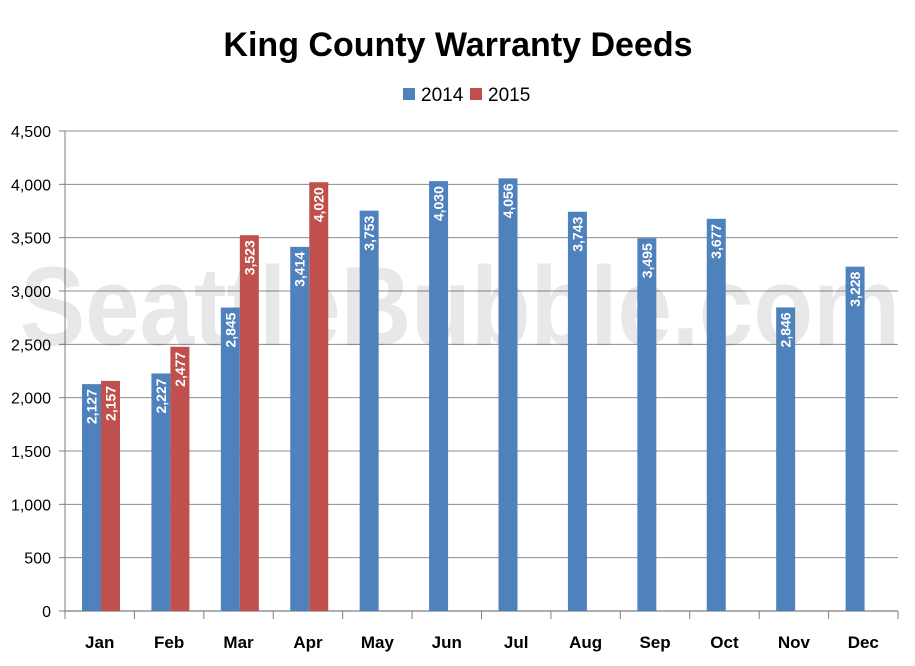 This screenshot has width=915, height=666. Describe the element at coordinates (794, 642) in the screenshot. I see `x-tick-label: Nov` at that location.